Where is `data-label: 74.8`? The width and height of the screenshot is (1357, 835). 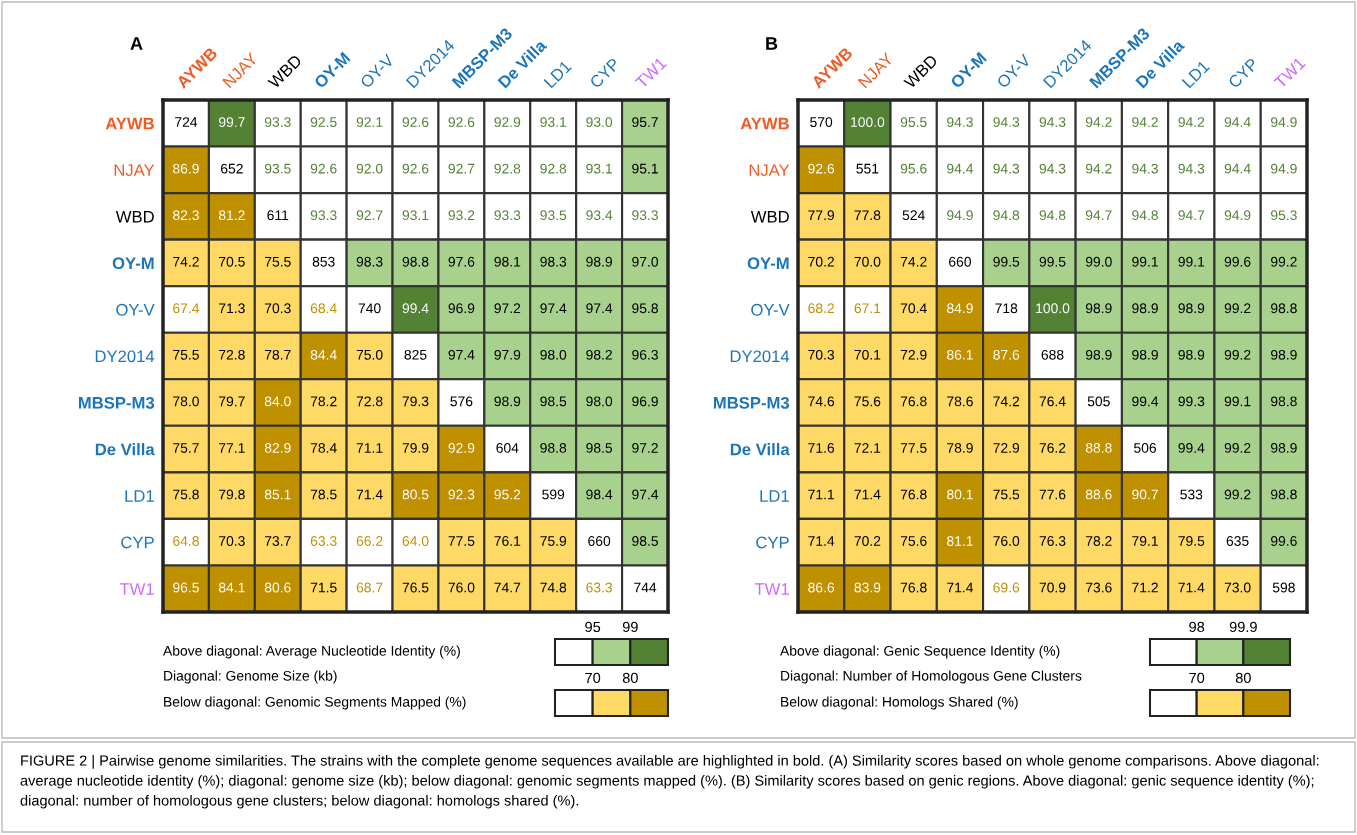 data-label: 74.8 is located at coordinates (553, 587).